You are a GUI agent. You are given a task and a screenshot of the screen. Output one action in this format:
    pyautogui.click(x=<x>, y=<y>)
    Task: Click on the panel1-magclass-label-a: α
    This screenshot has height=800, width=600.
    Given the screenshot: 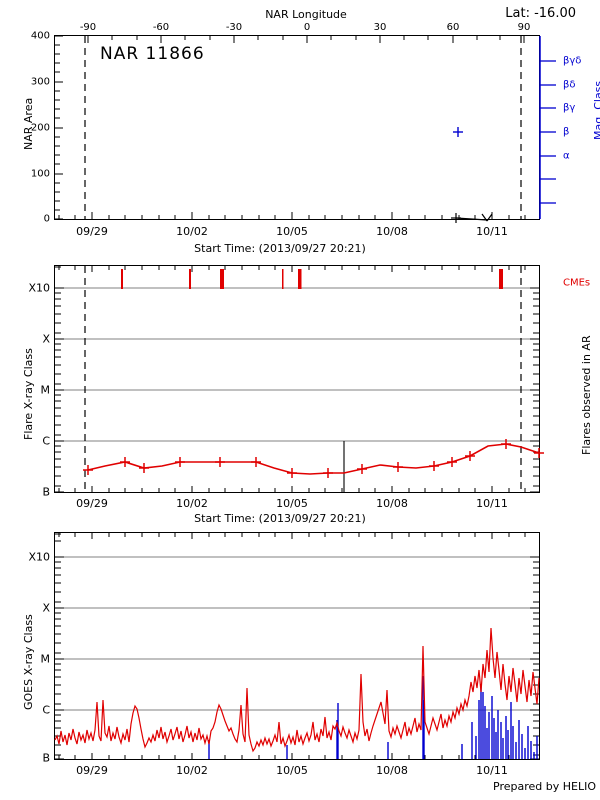 What is the action you would take?
    pyautogui.click(x=566, y=156)
    